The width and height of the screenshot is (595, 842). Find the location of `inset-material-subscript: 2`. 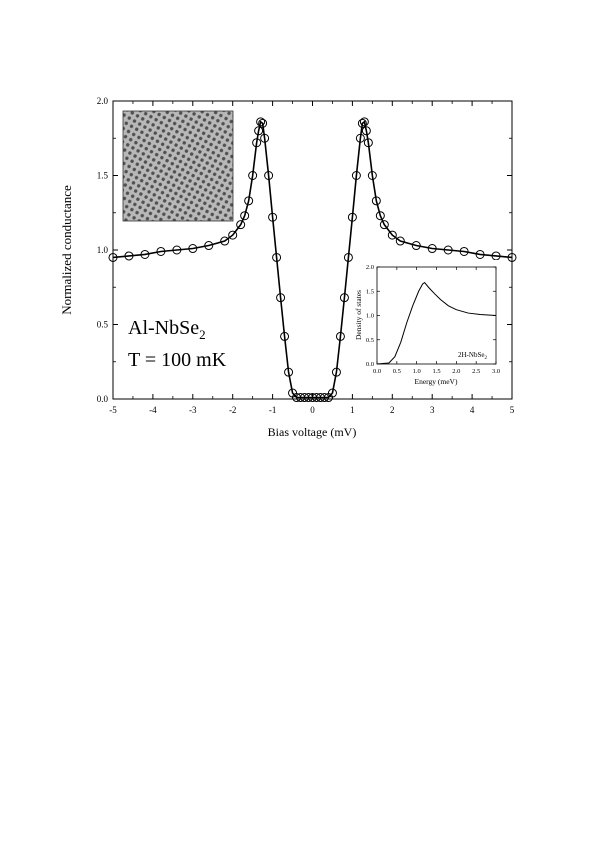

inset-material-subscript: 2 is located at coordinates (485, 358).